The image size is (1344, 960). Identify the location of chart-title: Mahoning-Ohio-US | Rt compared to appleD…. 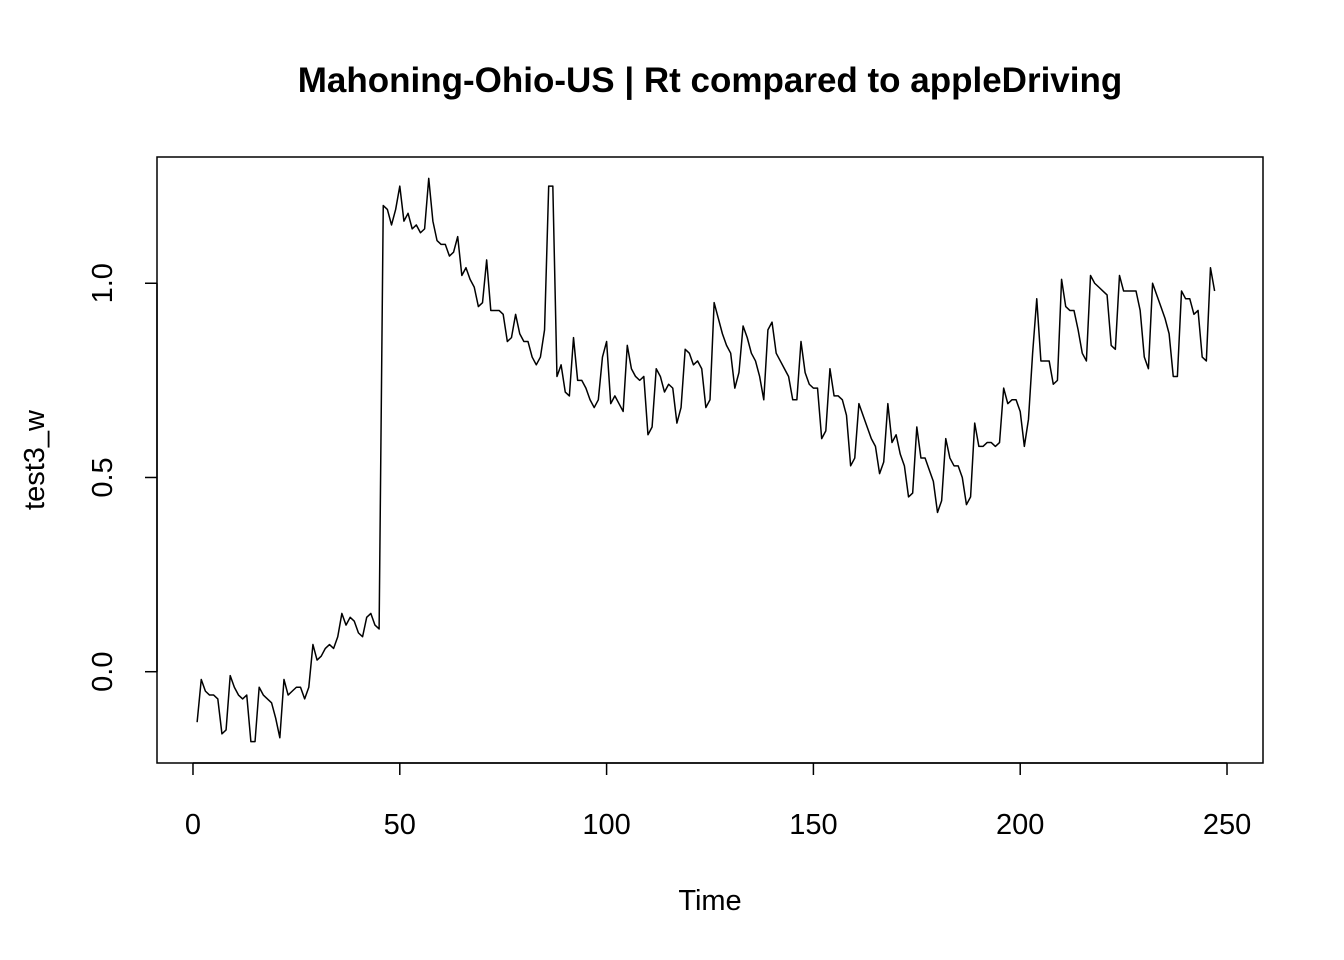
(710, 80).